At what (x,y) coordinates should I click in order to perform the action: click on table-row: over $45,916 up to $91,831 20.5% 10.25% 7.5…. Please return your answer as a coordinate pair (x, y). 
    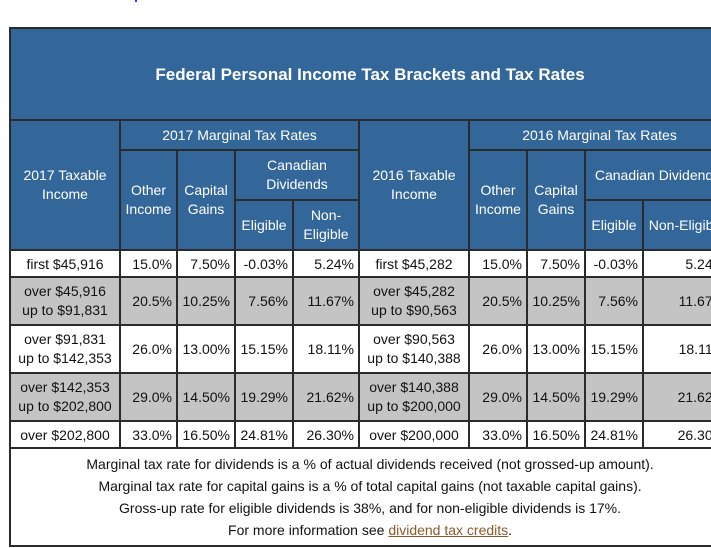
    Looking at the image, I should click on (360, 301).